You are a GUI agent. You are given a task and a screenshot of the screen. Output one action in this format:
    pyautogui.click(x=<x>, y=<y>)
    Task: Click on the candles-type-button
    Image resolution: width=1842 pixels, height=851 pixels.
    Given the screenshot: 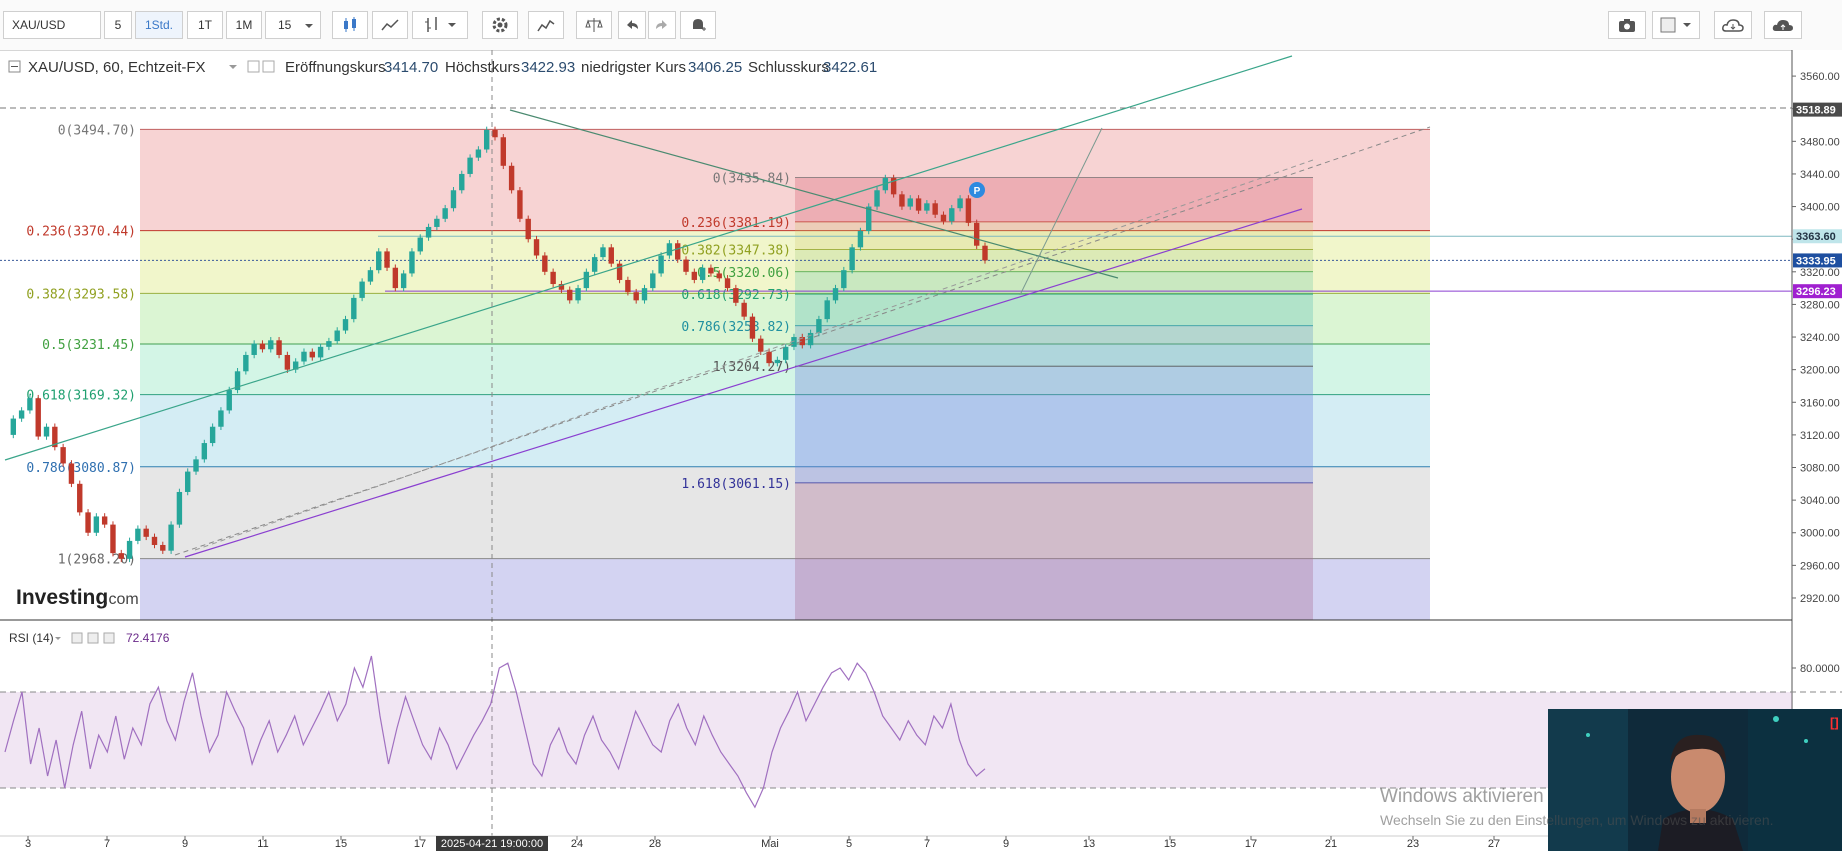 What is the action you would take?
    pyautogui.click(x=350, y=25)
    